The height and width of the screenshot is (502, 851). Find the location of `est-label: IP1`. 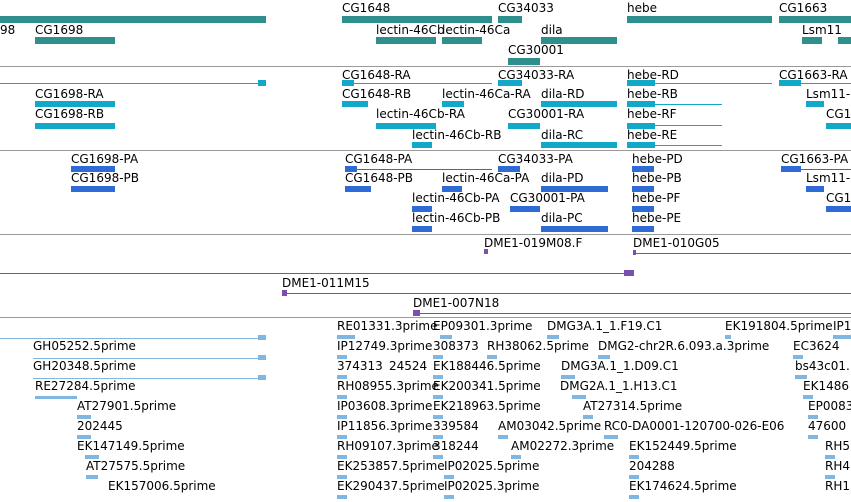

est-label: IP1 is located at coordinates (842, 326).